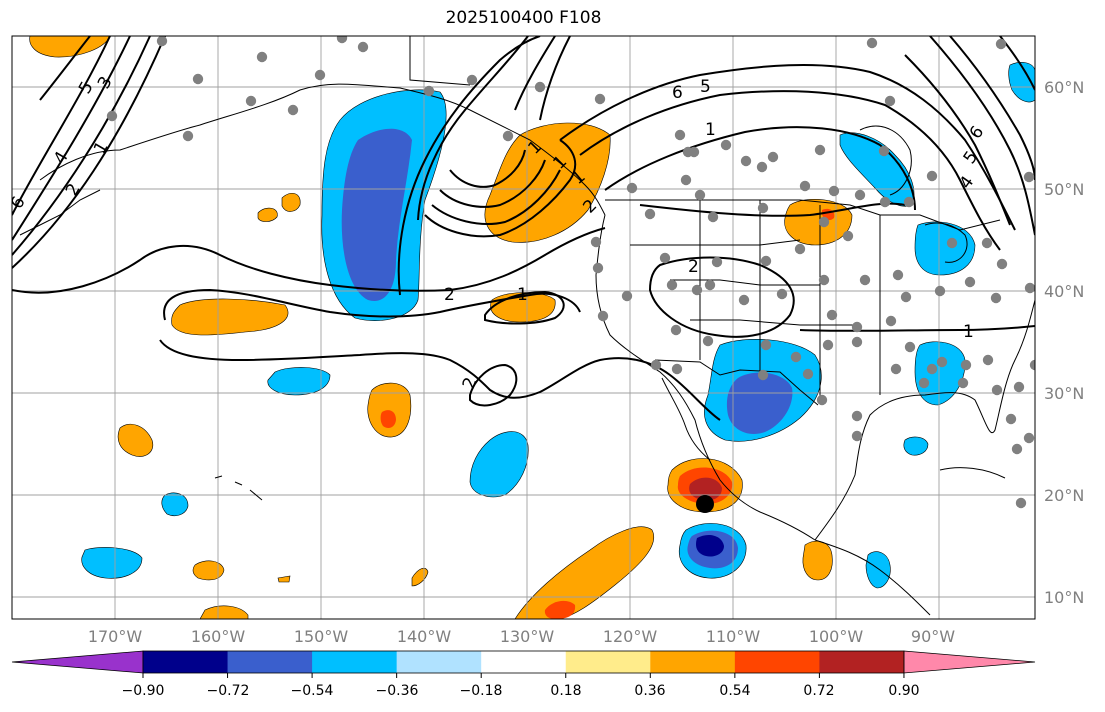 The image size is (1105, 712). I want to click on hudson-bay, so click(885, 160).